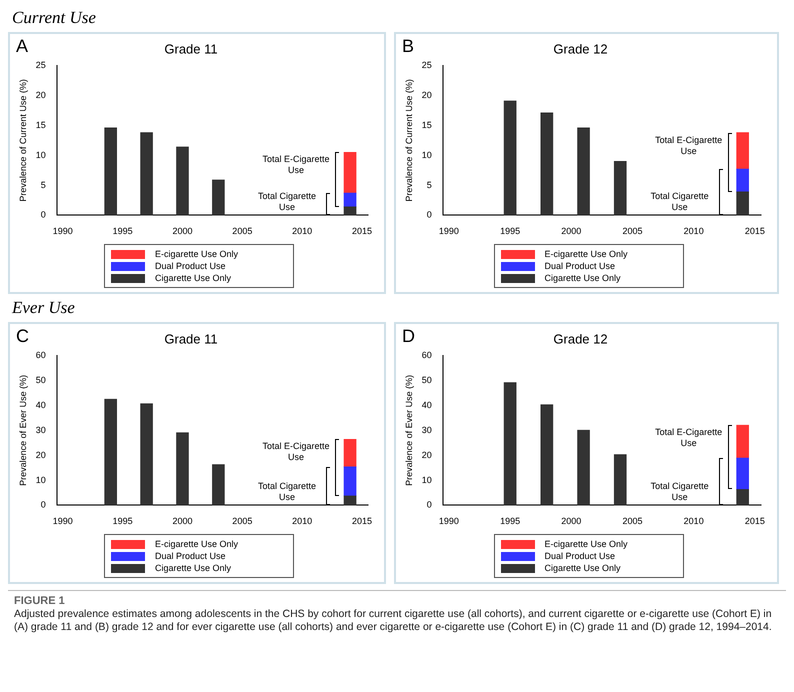 The width and height of the screenshot is (794, 692). I want to click on x-tick-label: 2010, so click(302, 521).